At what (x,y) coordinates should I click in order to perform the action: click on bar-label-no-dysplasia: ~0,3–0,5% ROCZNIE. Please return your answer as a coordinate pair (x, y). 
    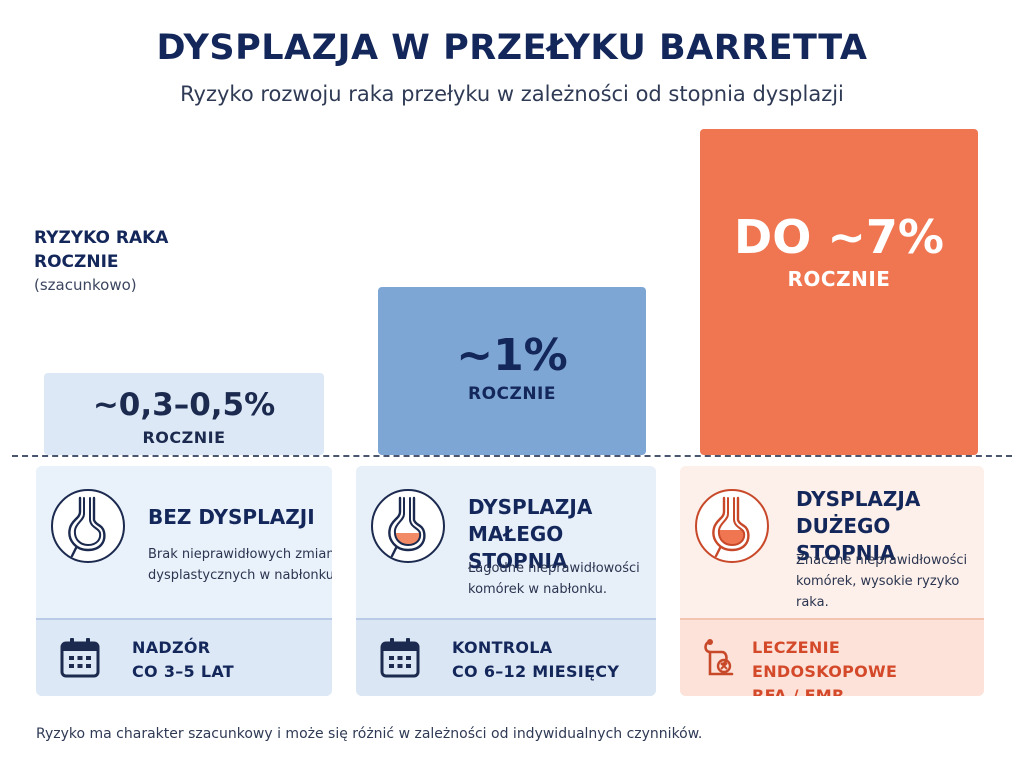
    Looking at the image, I should click on (184, 417).